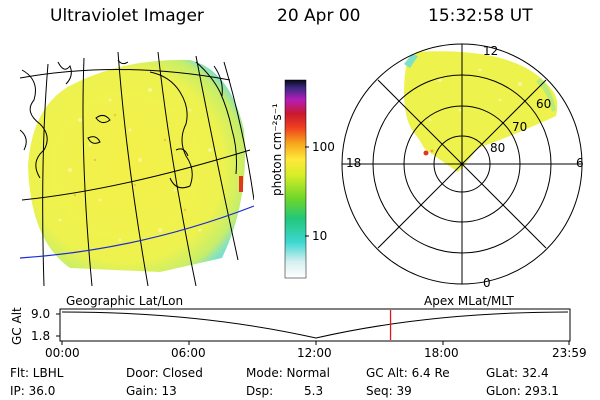 This screenshot has width=600, height=400. I want to click on colorbar, so click(295, 179).